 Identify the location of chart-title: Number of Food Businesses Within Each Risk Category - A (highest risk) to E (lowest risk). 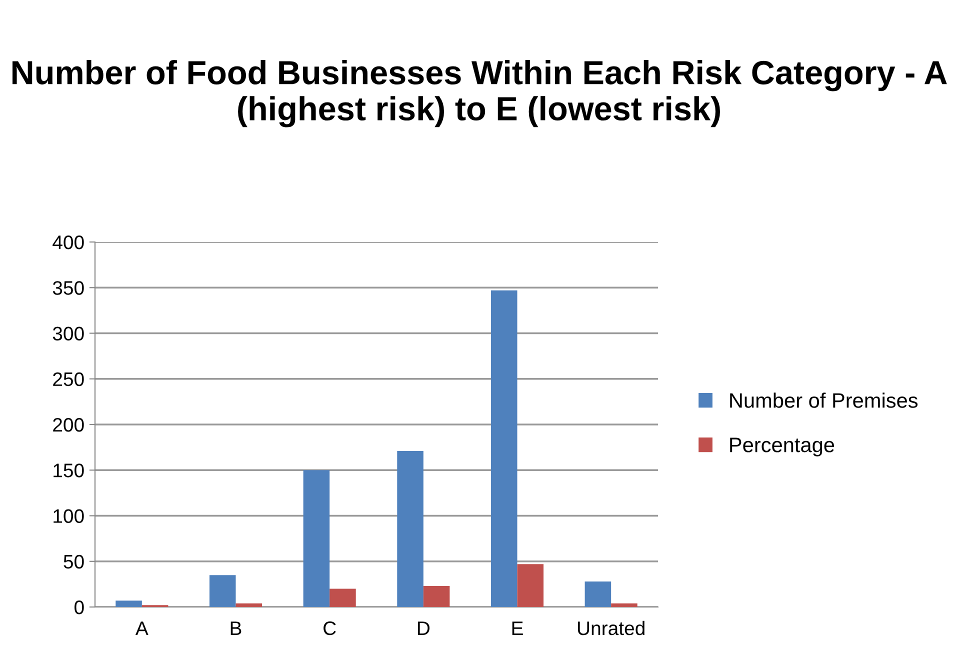
(479, 94).